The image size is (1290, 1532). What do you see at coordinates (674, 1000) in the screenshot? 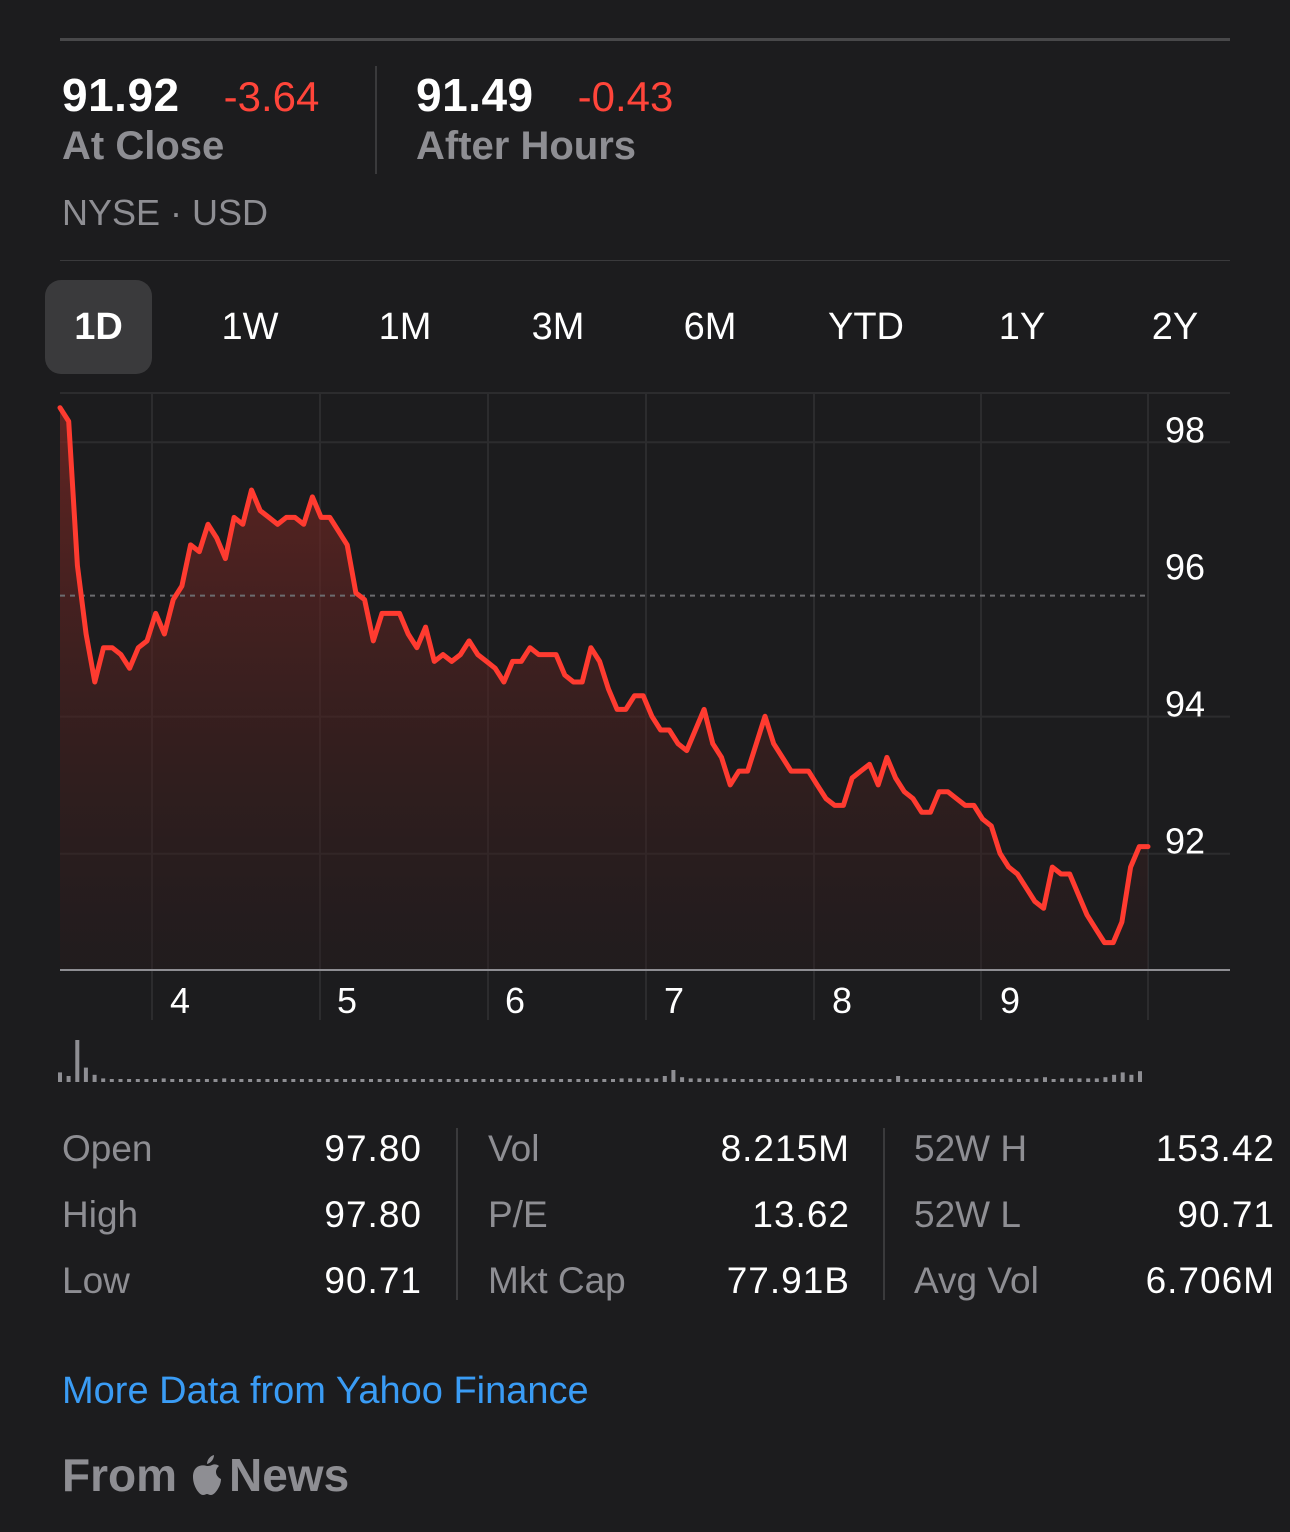
I see `x-axis-label: 7` at bounding box center [674, 1000].